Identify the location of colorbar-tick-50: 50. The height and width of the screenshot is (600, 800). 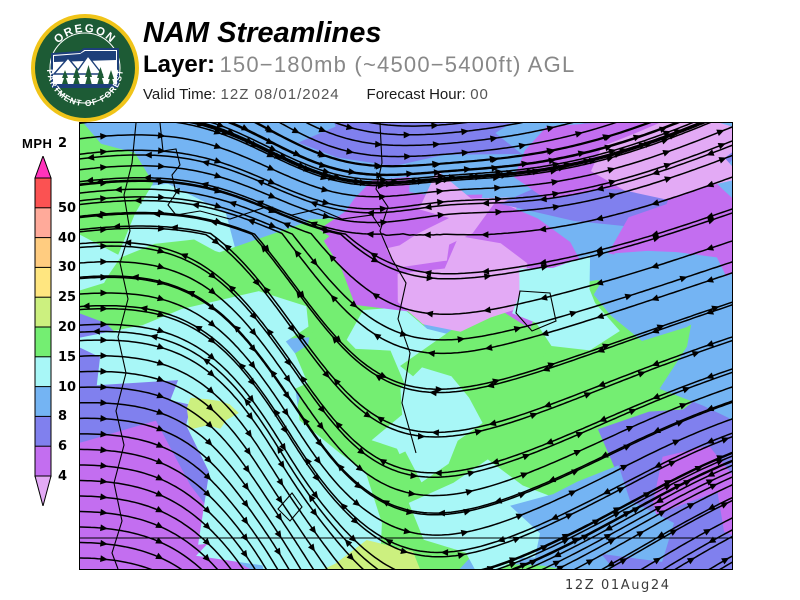
(67, 208).